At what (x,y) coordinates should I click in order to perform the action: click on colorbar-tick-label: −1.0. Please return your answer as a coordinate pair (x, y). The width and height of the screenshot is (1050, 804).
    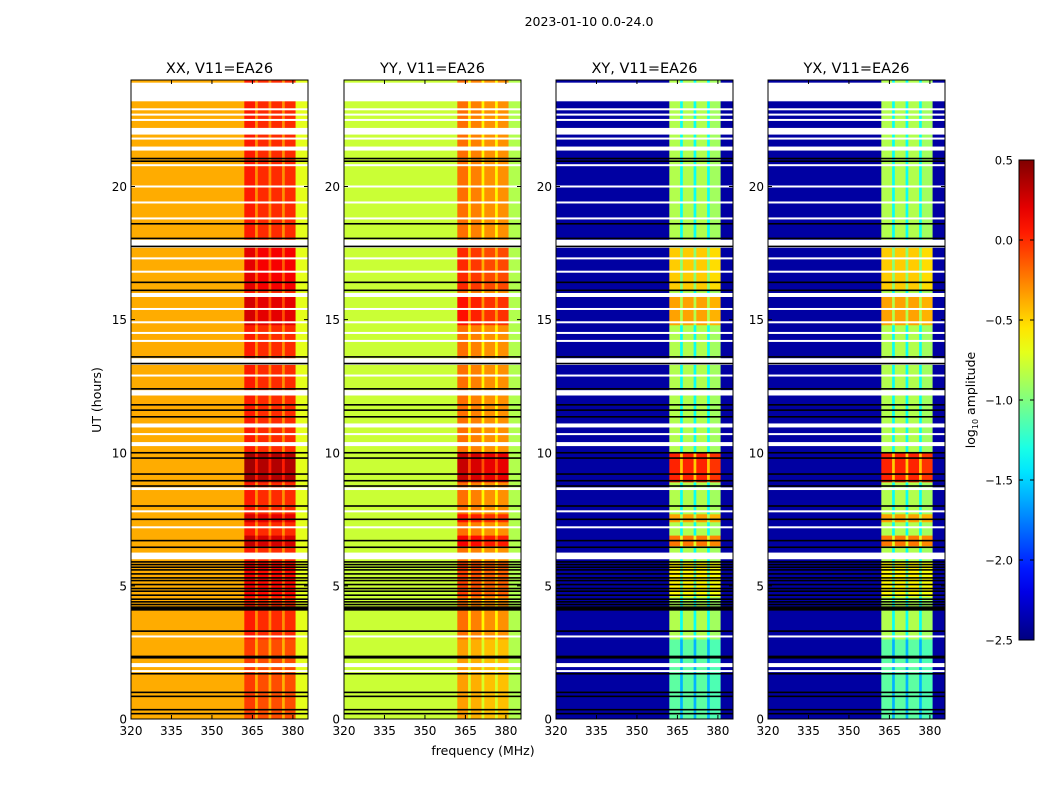
    Looking at the image, I should click on (999, 401).